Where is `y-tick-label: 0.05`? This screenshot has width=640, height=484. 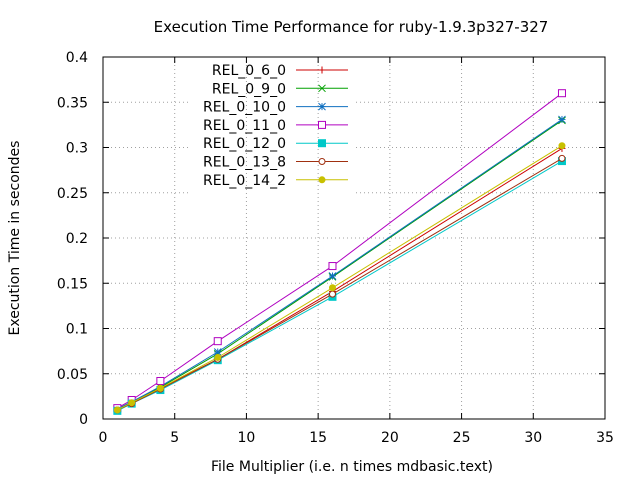
y-tick-label: 0.05 is located at coordinates (72, 375).